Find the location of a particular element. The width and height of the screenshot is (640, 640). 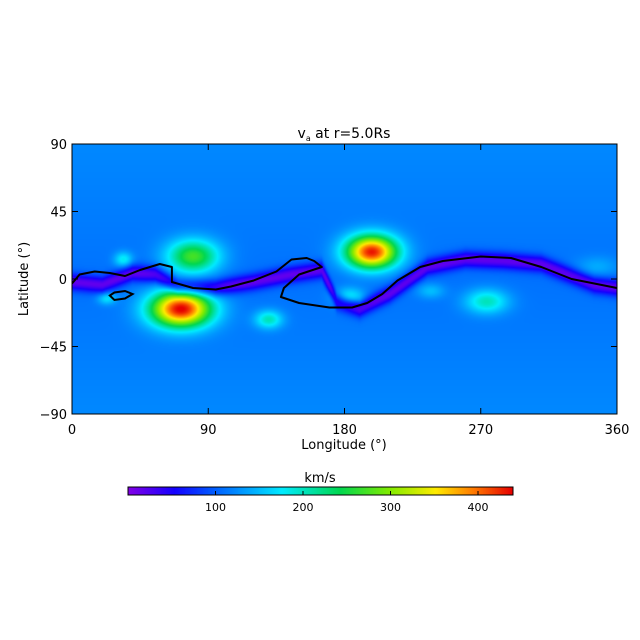

y-tick-label: 90 is located at coordinates (58, 145).